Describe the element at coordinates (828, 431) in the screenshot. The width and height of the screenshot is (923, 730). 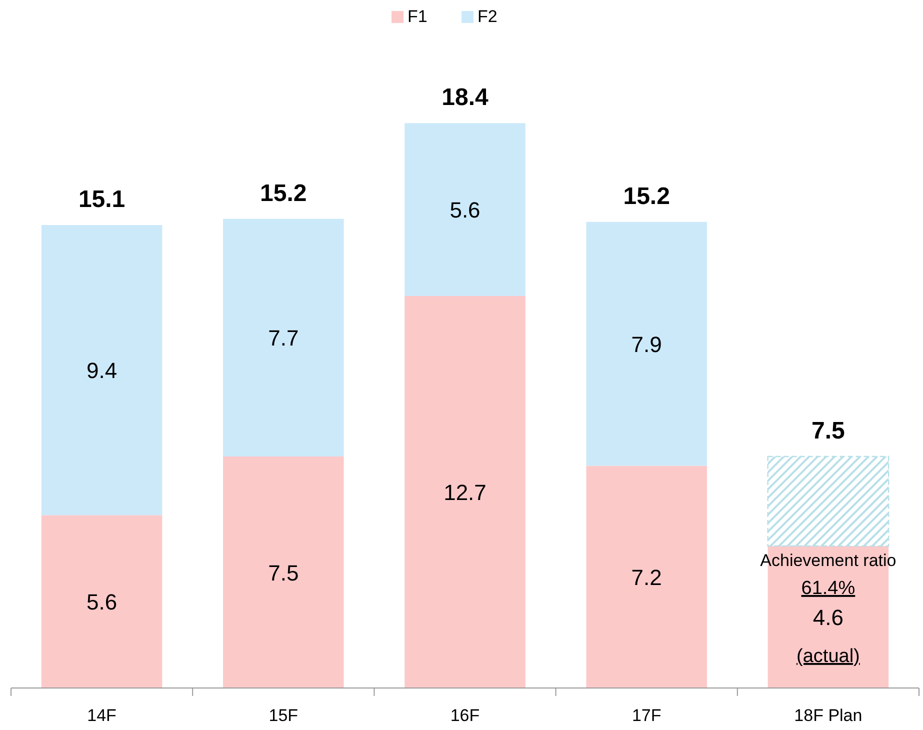
I see `total-label: 7.5` at that location.